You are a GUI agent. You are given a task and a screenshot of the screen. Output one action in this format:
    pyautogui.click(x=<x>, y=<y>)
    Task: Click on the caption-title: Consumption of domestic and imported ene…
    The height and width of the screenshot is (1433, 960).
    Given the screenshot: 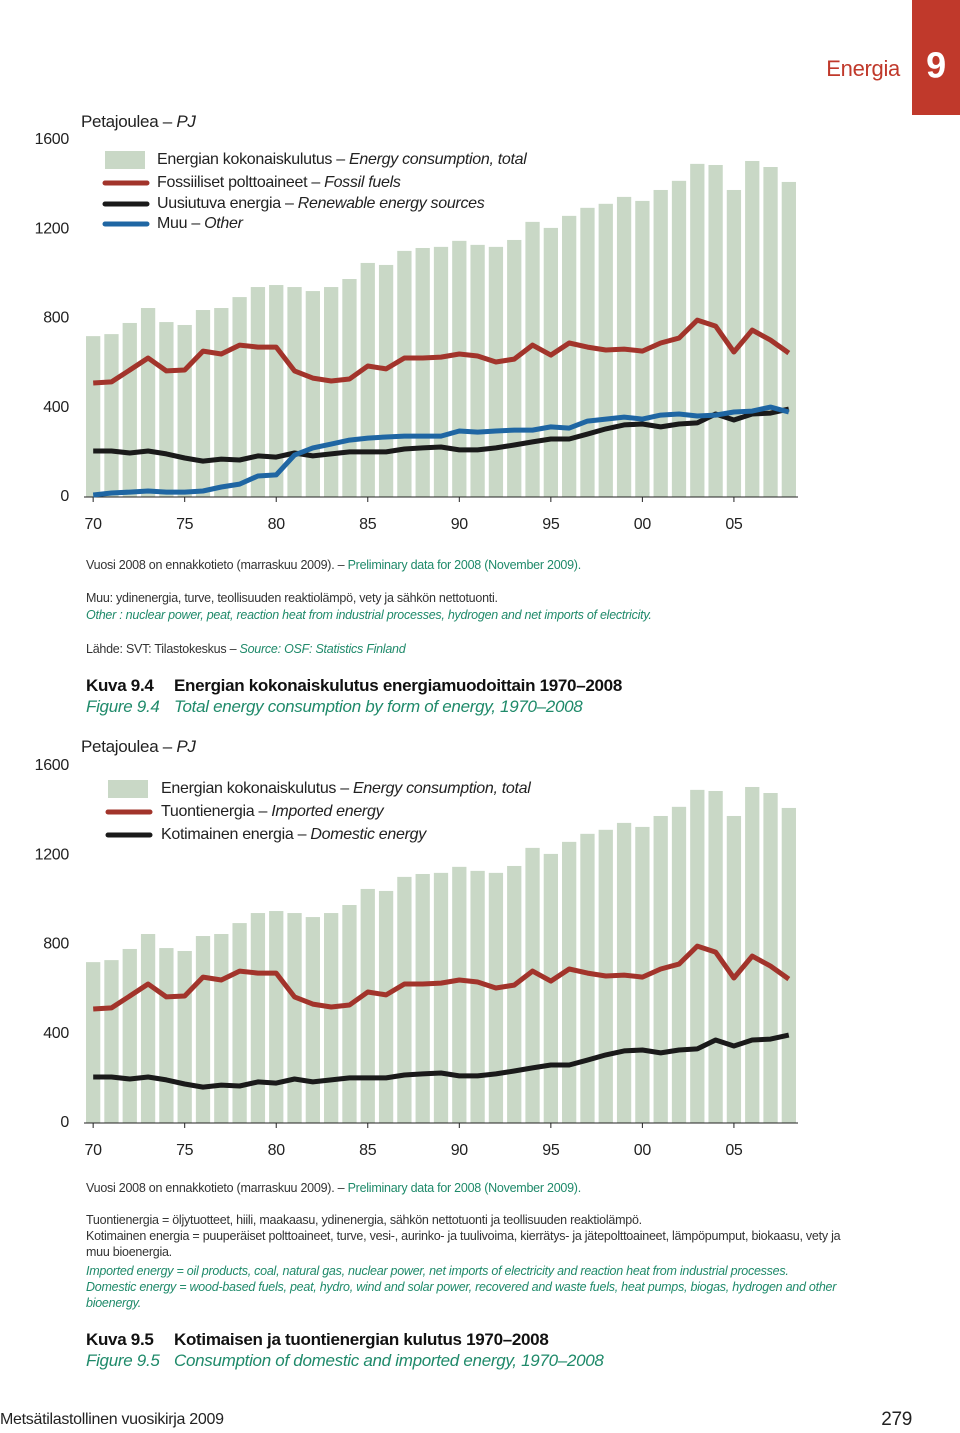 What is the action you would take?
    pyautogui.click(x=389, y=1360)
    